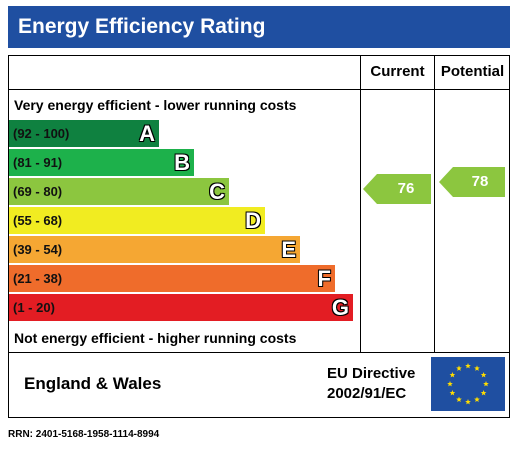 This screenshot has width=515, height=459. What do you see at coordinates (259, 27) in the screenshot?
I see `page-title: Energy Efficiency Rating` at bounding box center [259, 27].